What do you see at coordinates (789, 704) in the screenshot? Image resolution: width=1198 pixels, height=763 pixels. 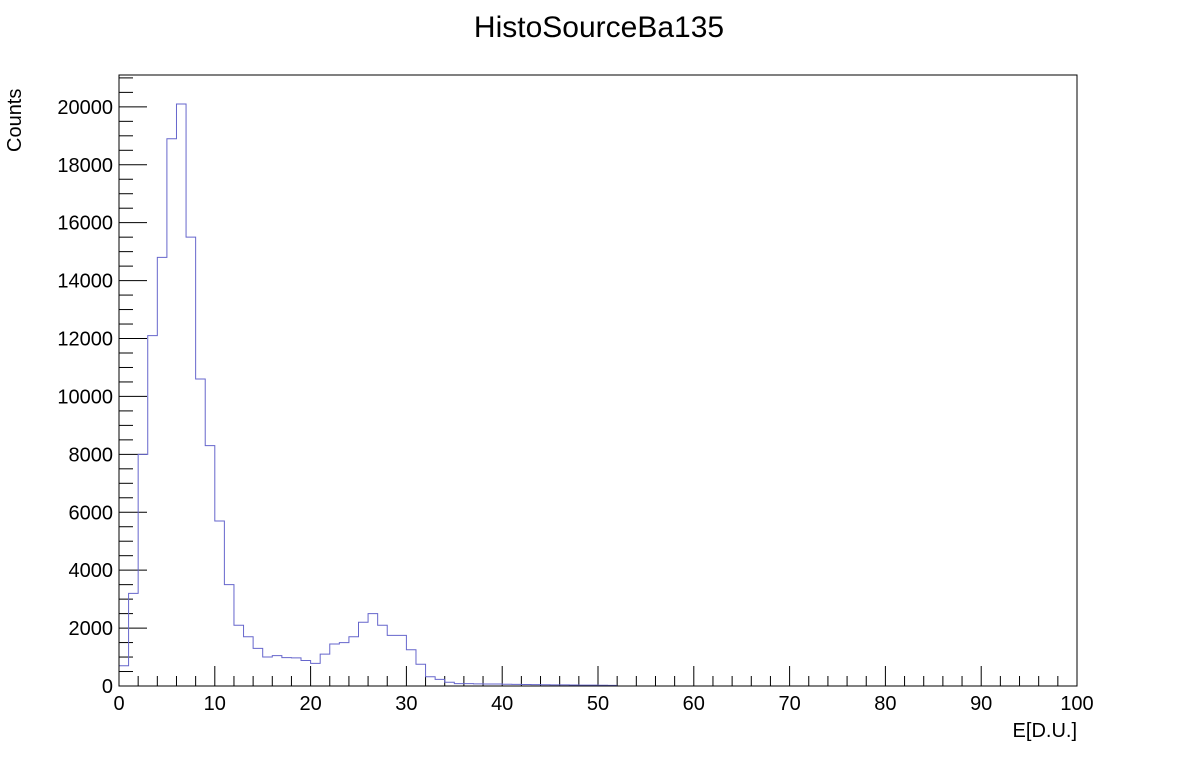 I see `x-tick-label: 70` at bounding box center [789, 704].